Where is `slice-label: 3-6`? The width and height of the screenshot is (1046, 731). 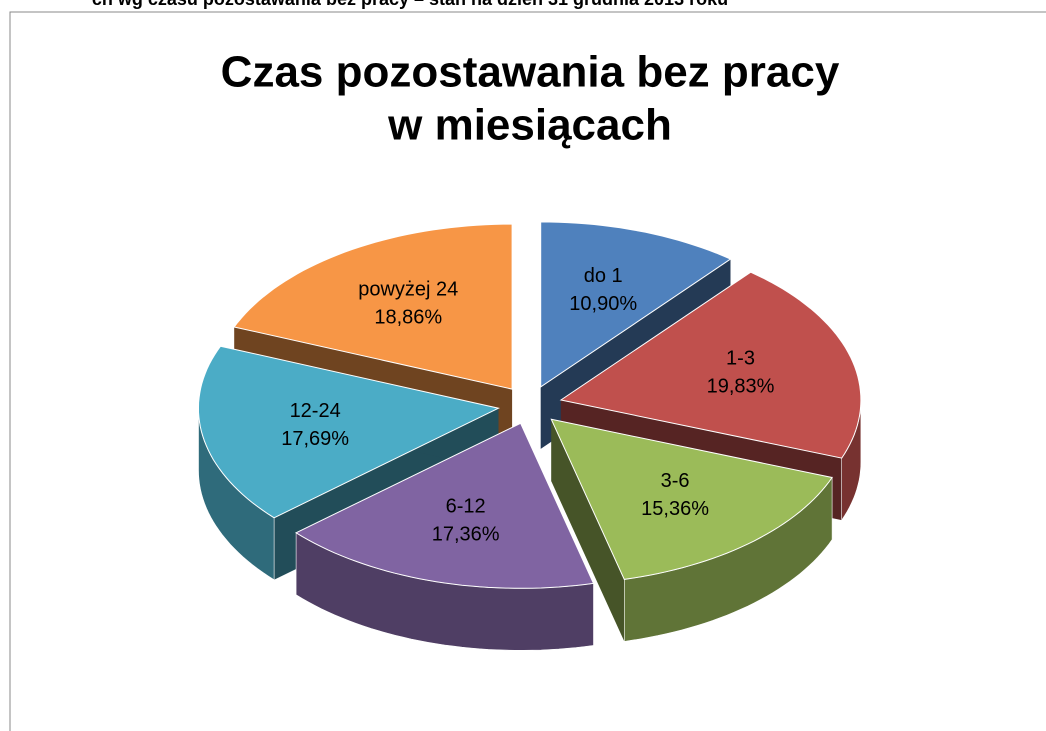 slice-label: 3-6 is located at coordinates (675, 481).